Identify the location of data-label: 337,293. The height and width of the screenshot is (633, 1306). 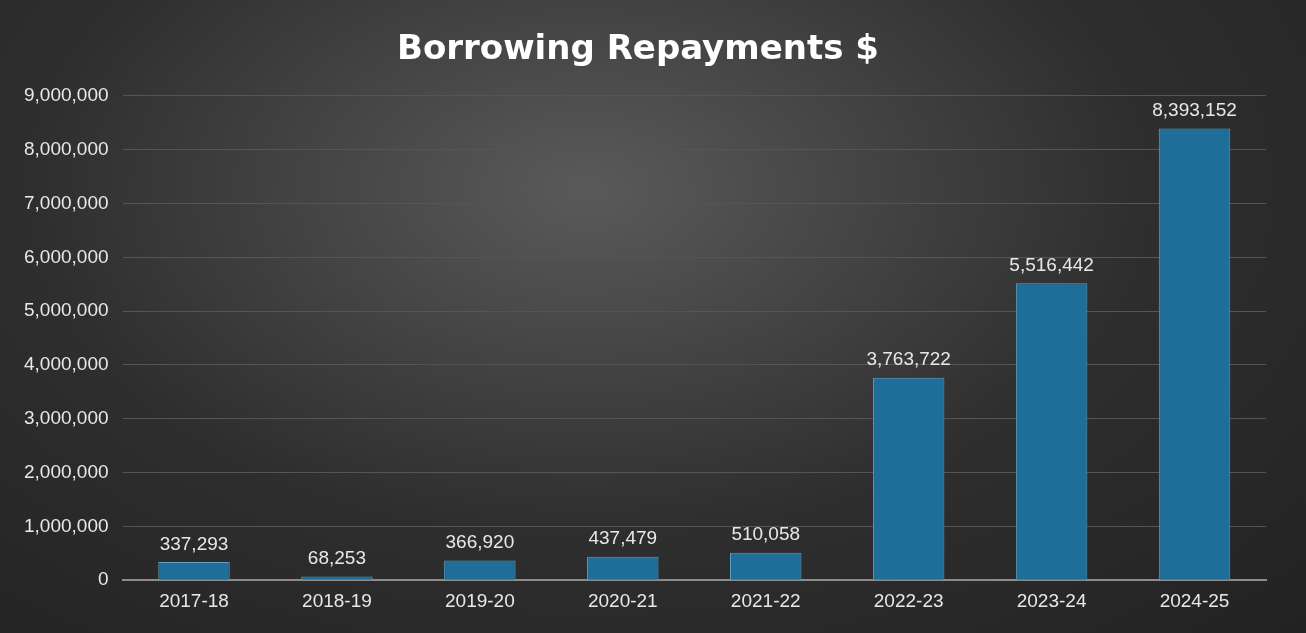
(194, 543).